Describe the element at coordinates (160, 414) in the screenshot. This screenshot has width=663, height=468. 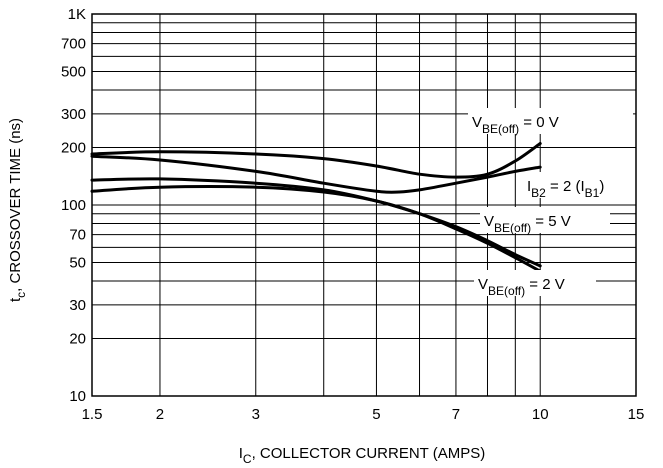
I see `x-tick-label: 2` at that location.